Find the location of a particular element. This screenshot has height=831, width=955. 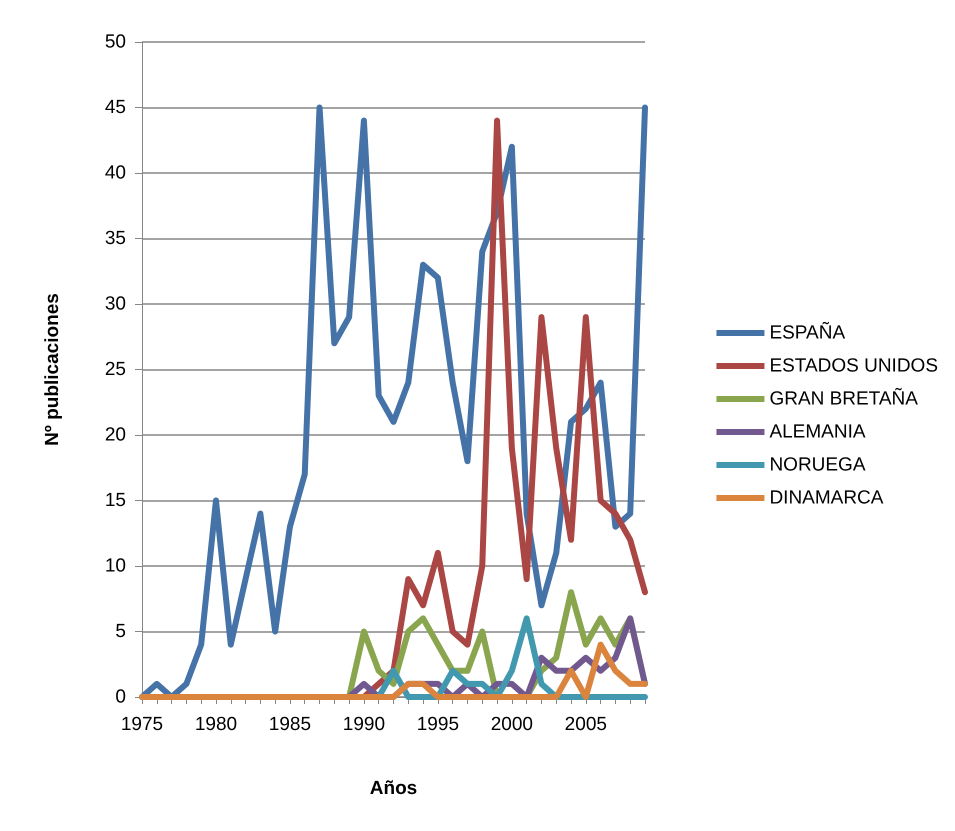

legend-label: ESTADOS UNIDOS is located at coordinates (853, 366).